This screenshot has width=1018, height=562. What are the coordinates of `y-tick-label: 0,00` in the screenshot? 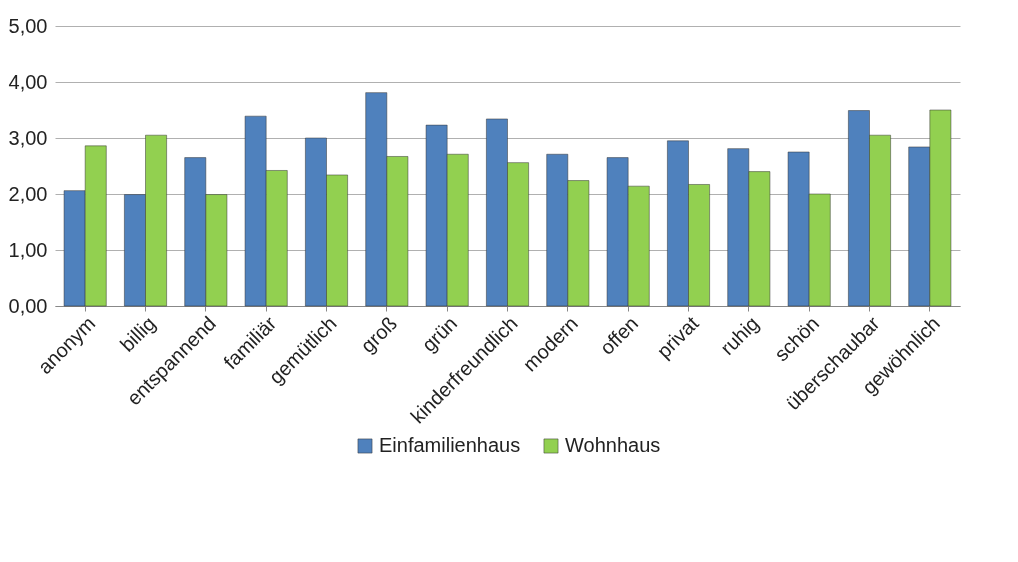 It's located at (28, 305).